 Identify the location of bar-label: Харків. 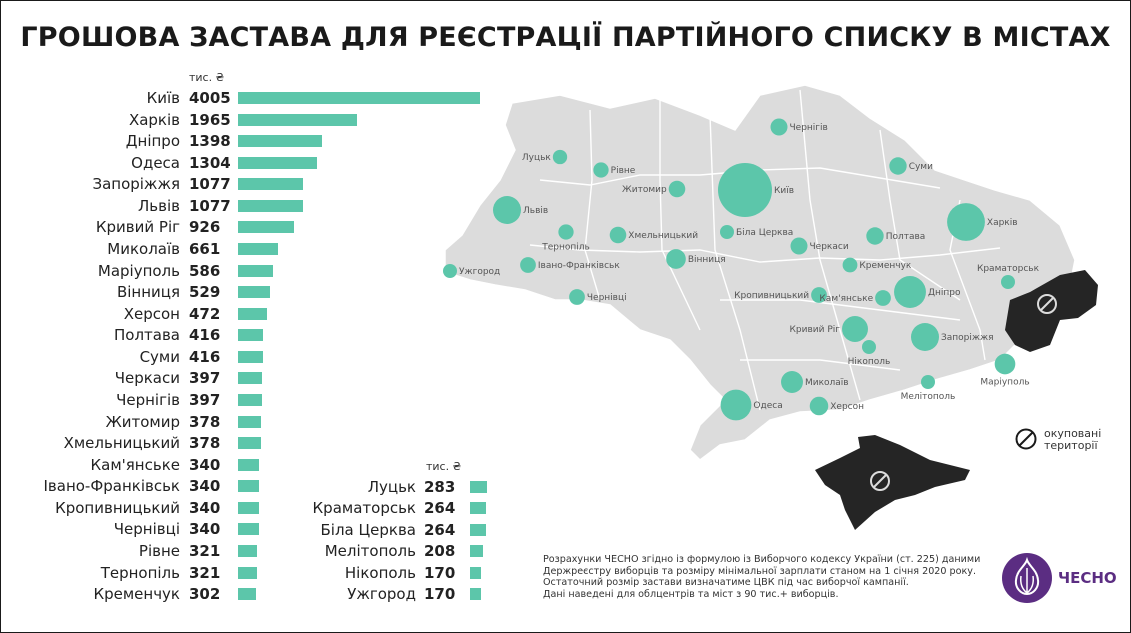
(154, 119).